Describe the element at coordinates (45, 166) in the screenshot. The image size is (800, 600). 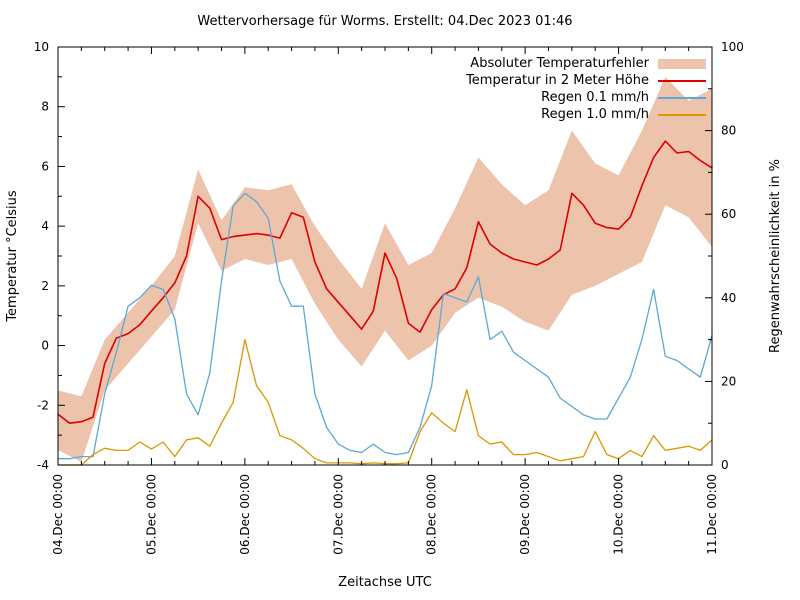
I see `y-left-tick-label: 6` at that location.